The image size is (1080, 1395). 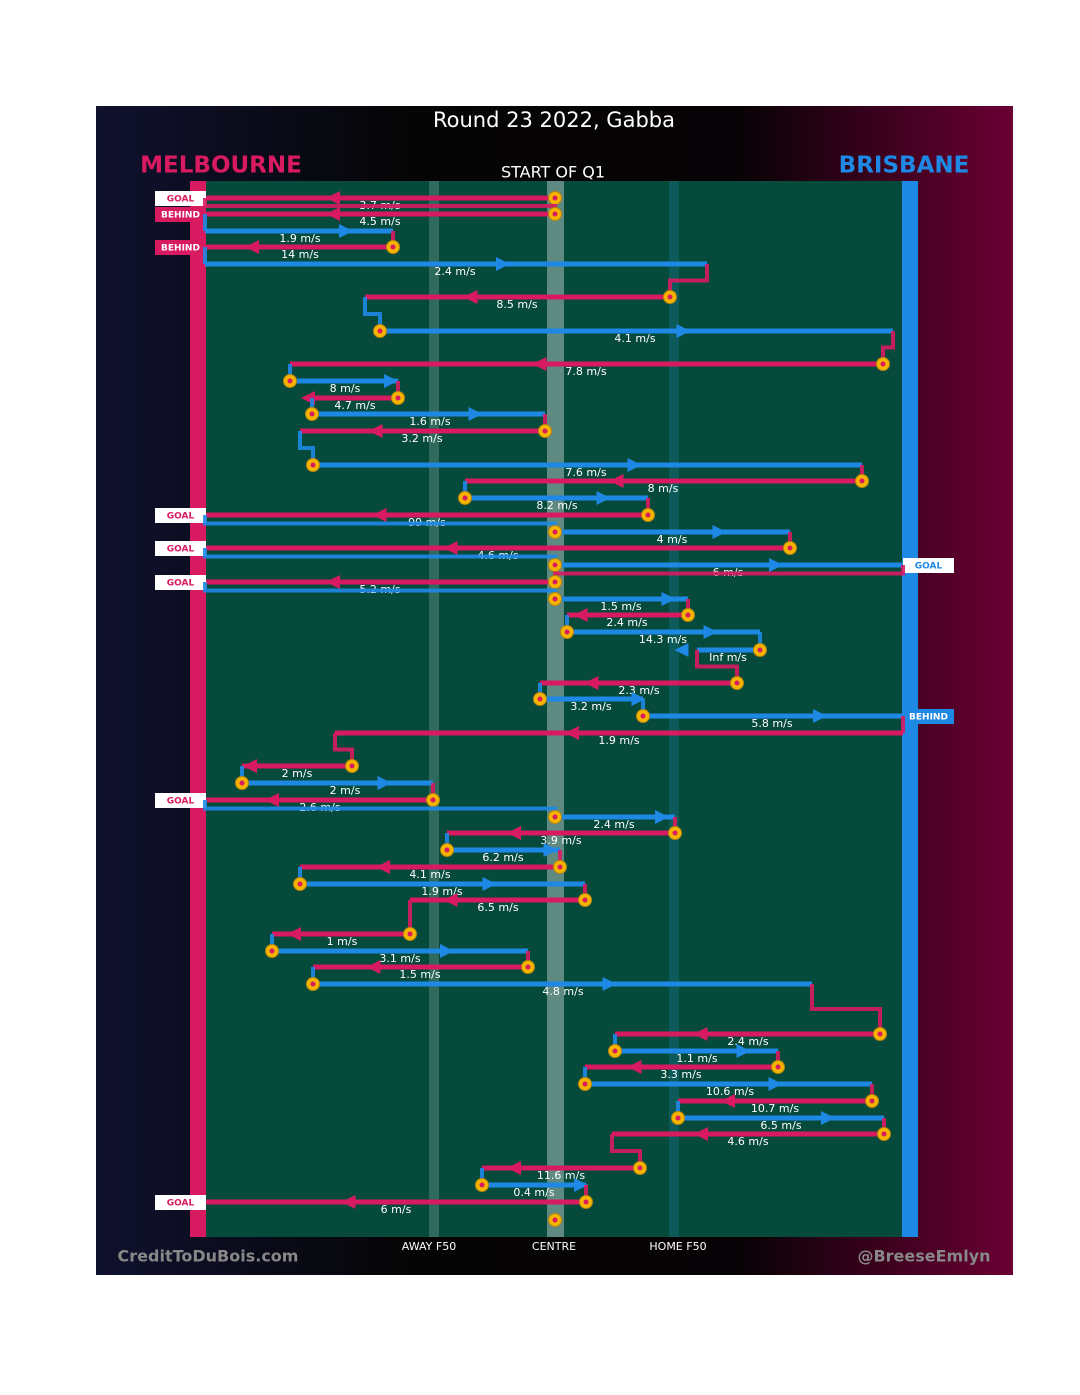 I want to click on subtitle: START OF Q1, so click(x=553, y=172).